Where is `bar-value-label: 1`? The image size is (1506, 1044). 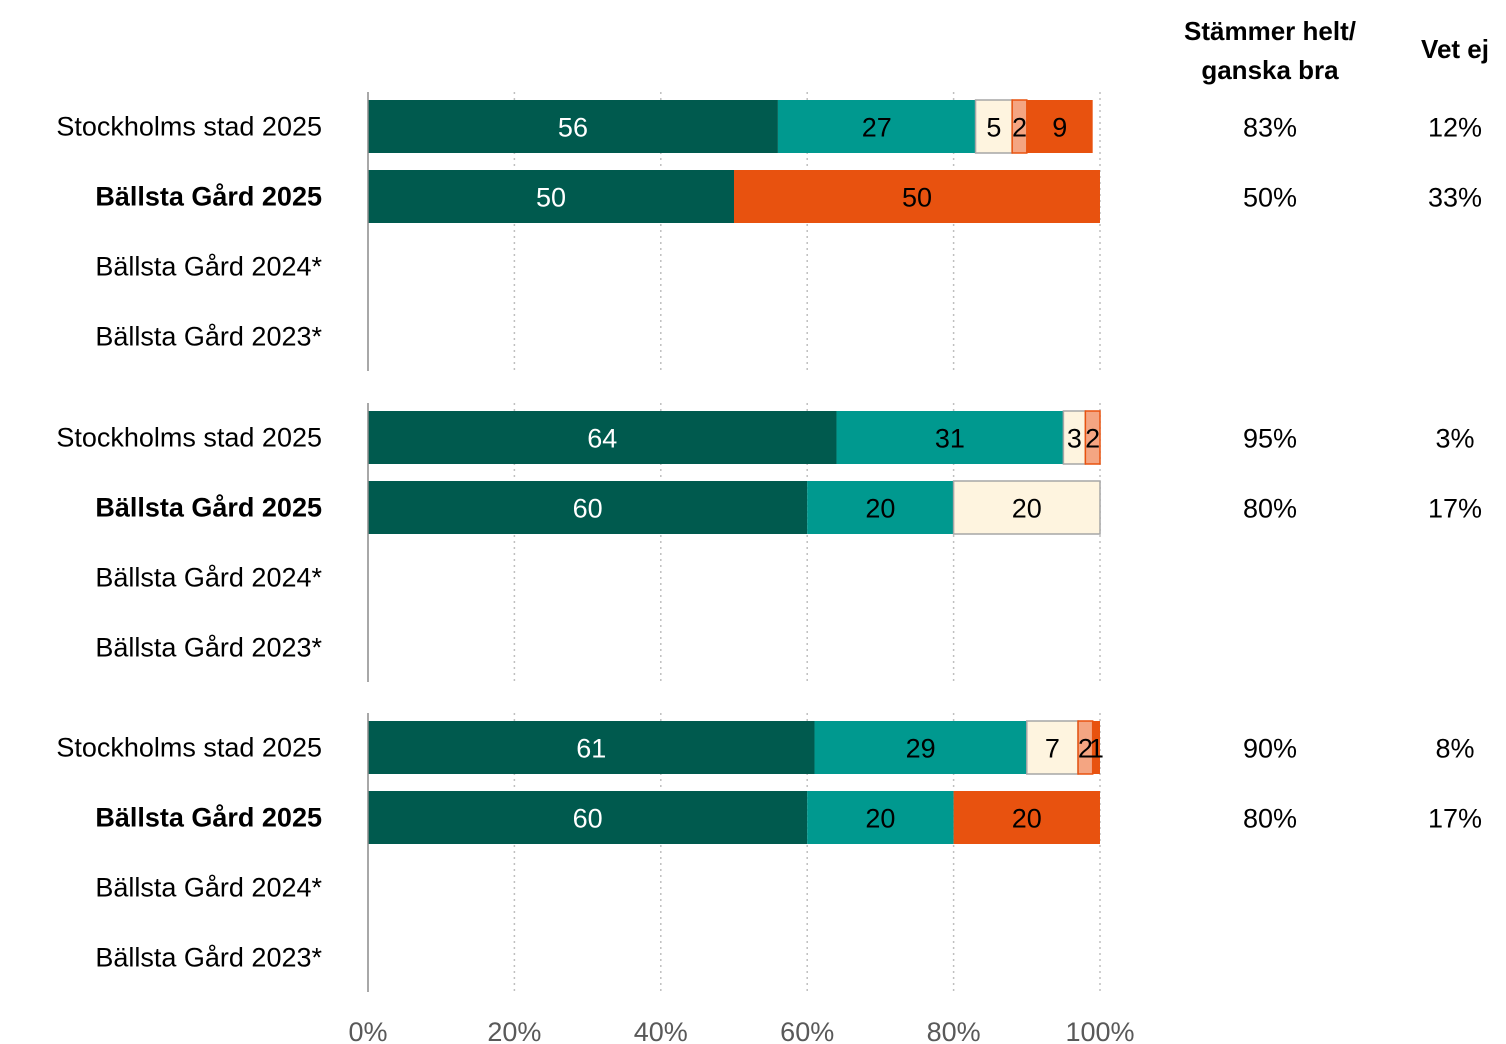
bar-value-label: 1 is located at coordinates (1096, 749).